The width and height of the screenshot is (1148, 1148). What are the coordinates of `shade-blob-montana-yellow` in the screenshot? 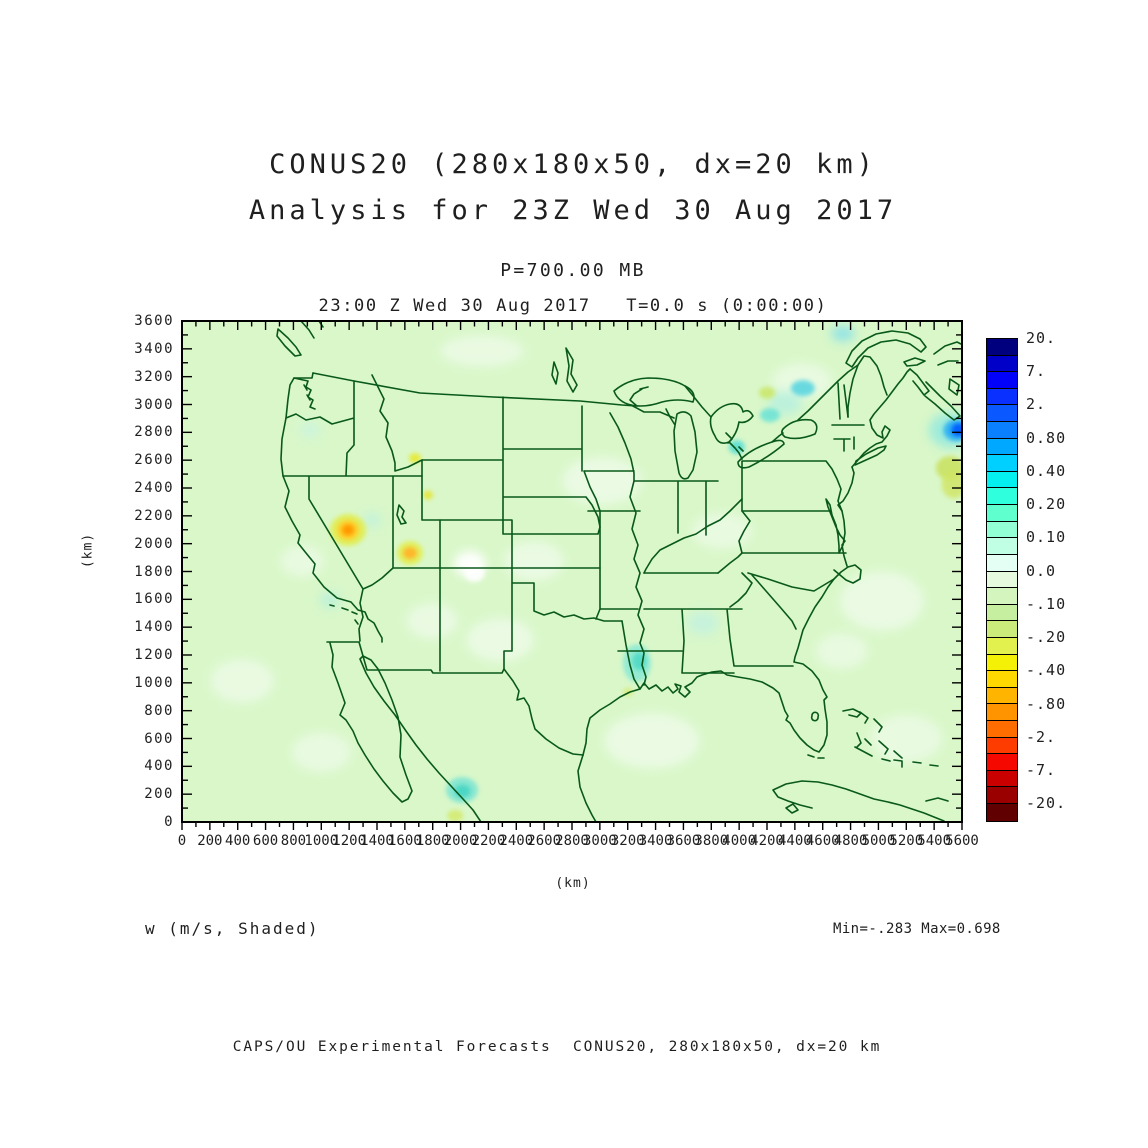 It's located at (415, 458).